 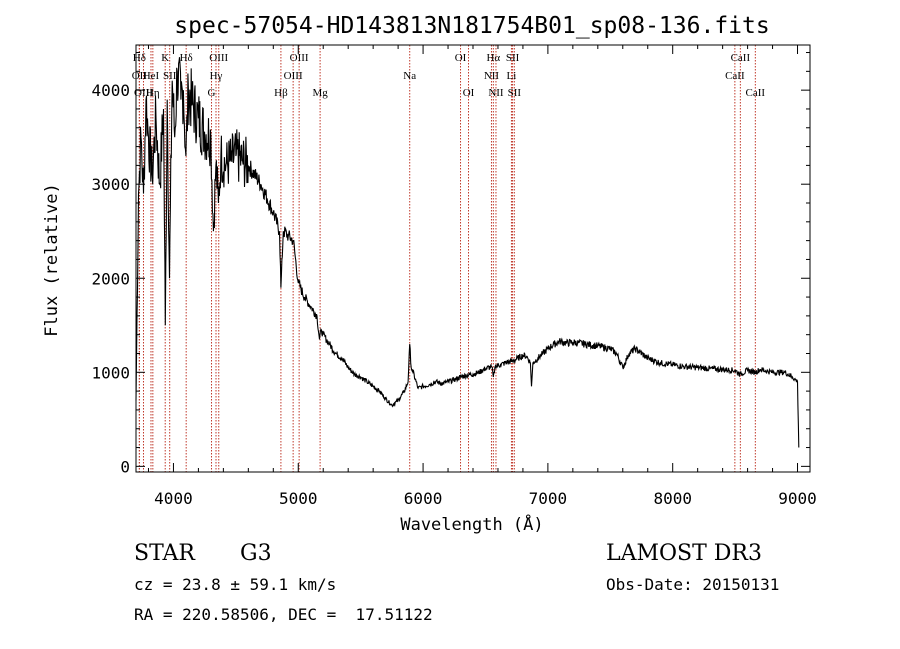 What do you see at coordinates (692, 584) in the screenshot?
I see `observation-date: Obs-Date: 20150131` at bounding box center [692, 584].